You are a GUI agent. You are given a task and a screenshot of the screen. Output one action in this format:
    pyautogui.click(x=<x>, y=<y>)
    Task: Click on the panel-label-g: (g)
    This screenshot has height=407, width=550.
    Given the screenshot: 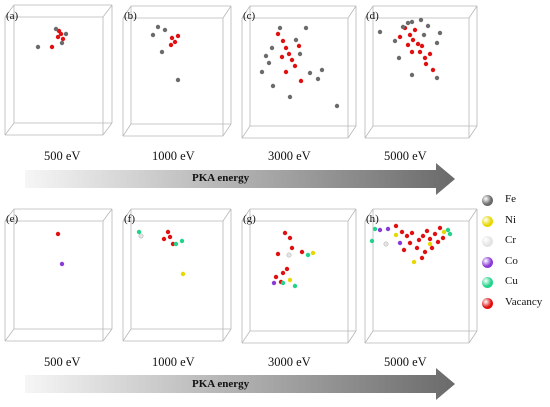 What is the action you would take?
    pyautogui.click(x=249, y=219)
    